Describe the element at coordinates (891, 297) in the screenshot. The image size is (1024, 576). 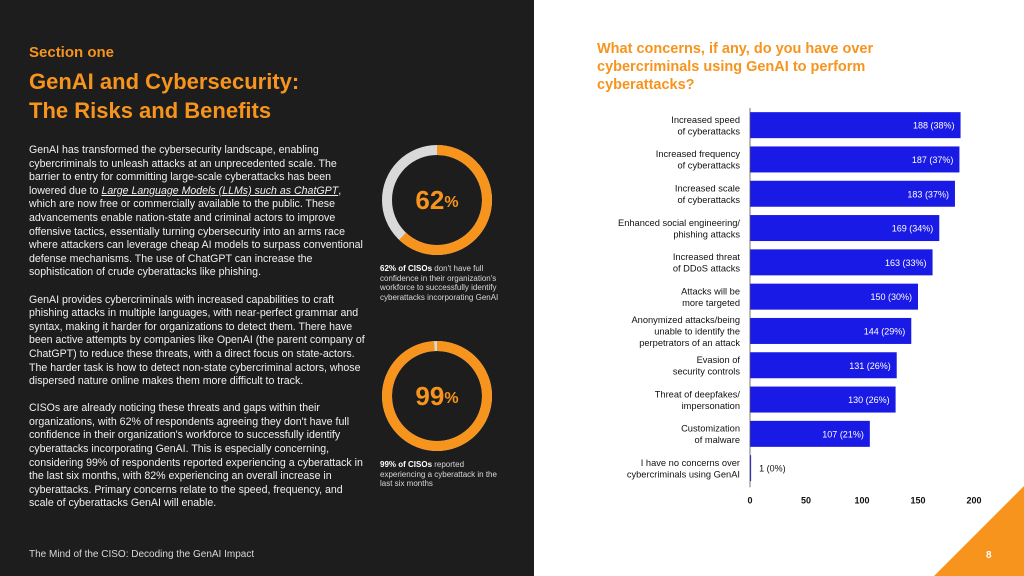
I see `bar-value-label: 150 (30%)` at that location.